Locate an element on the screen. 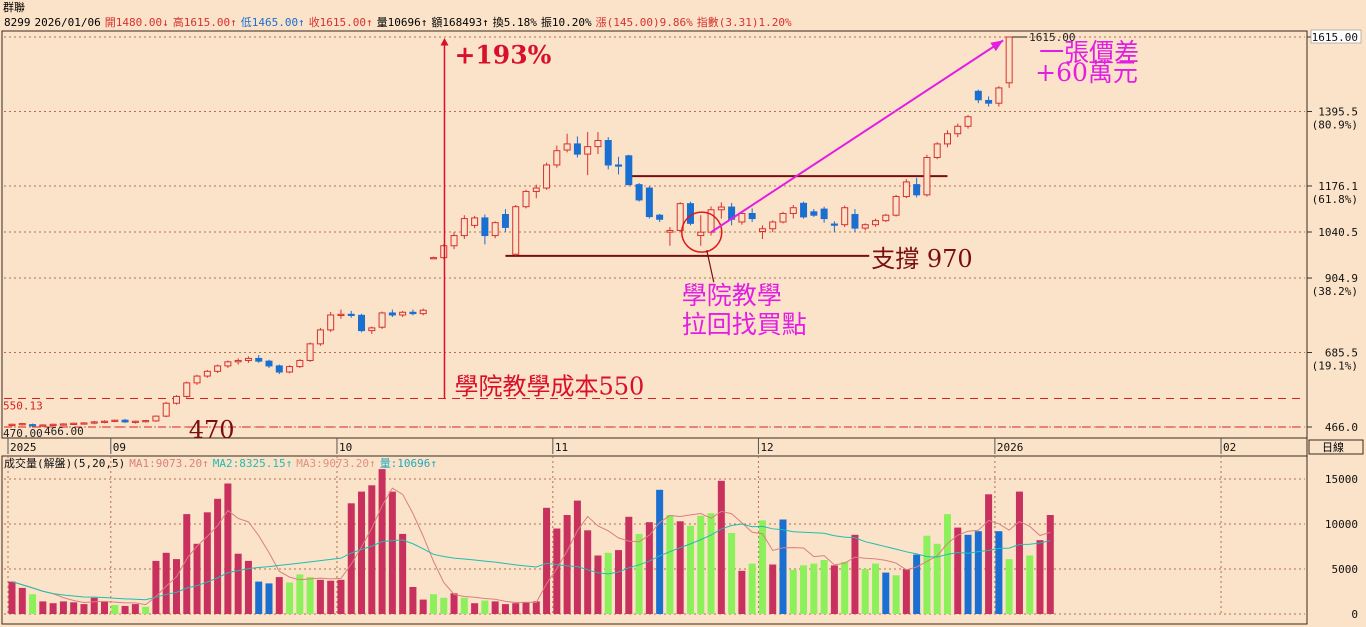  info-amplitude: 振10.20% is located at coordinates (566, 22).